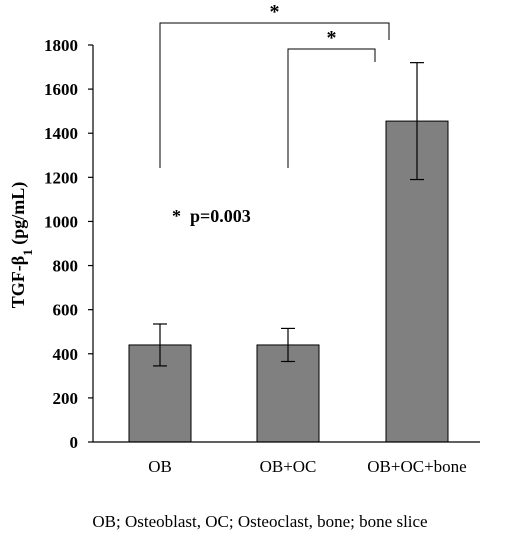 This screenshot has height=536, width=520. What do you see at coordinates (61, 177) in the screenshot?
I see `y-tick-label: 1200` at bounding box center [61, 177].